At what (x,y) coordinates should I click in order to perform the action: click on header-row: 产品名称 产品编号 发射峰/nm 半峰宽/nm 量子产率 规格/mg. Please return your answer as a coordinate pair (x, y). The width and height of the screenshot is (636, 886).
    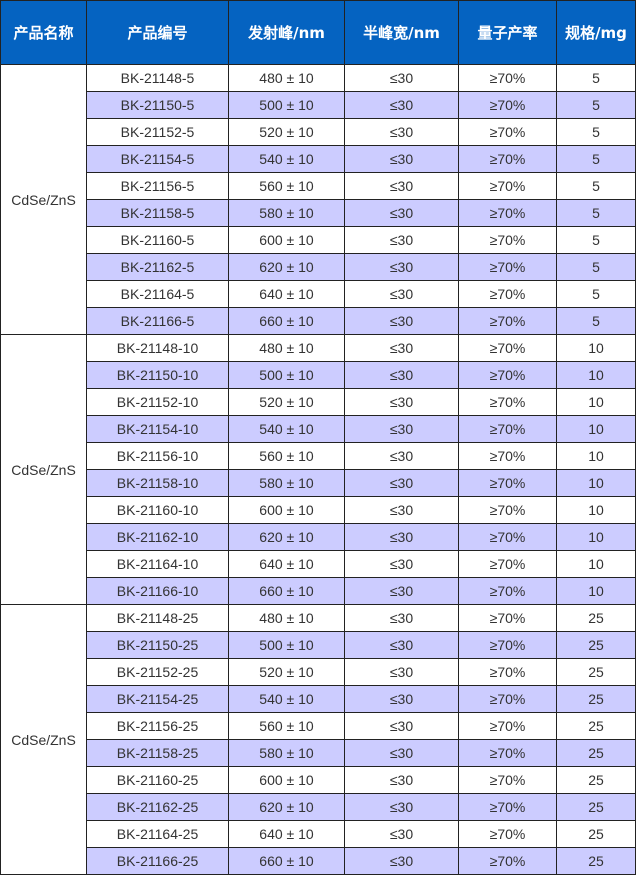
    Looking at the image, I should click on (318, 32).